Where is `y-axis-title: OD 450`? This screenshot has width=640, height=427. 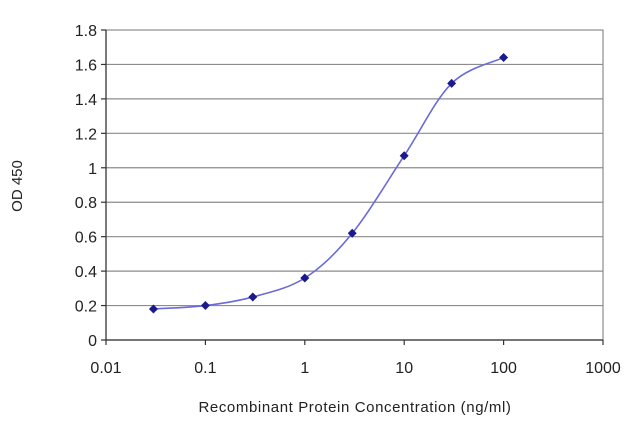
y-axis-title: OD 450 is located at coordinates (17, 186).